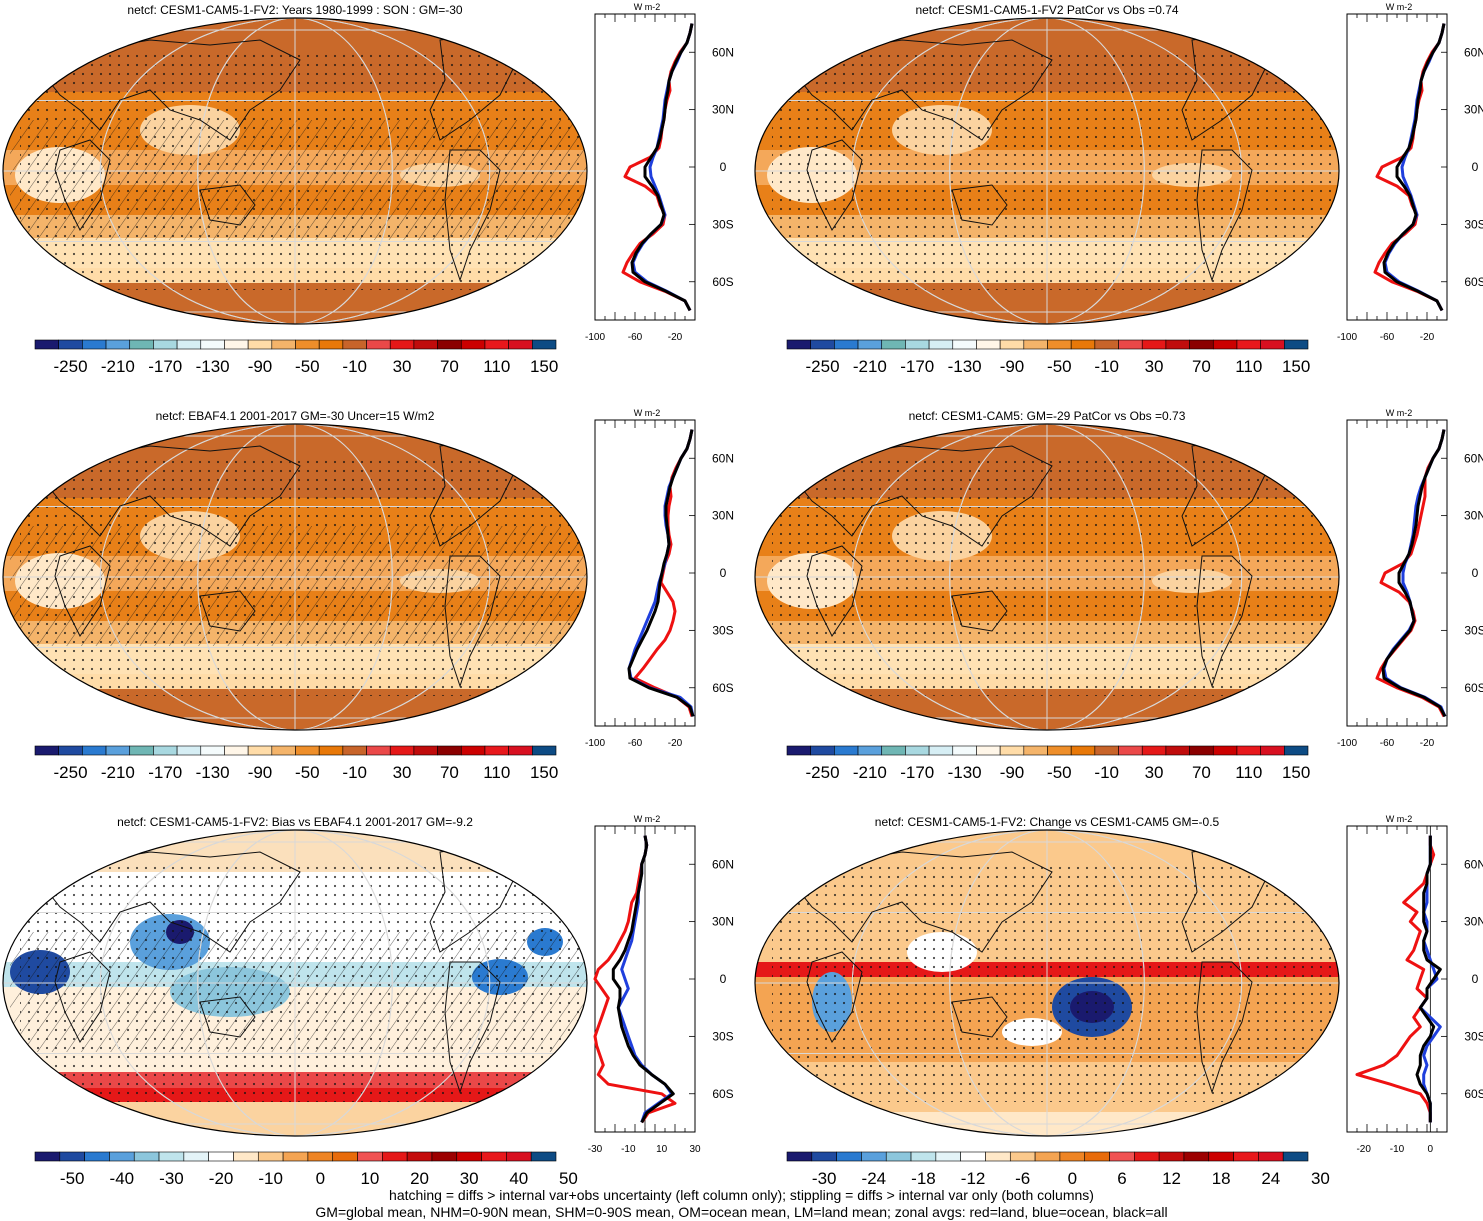 The image size is (1483, 1221). Describe the element at coordinates (1475, 167) in the screenshot. I see `zonal-lat-tick: 0` at that location.